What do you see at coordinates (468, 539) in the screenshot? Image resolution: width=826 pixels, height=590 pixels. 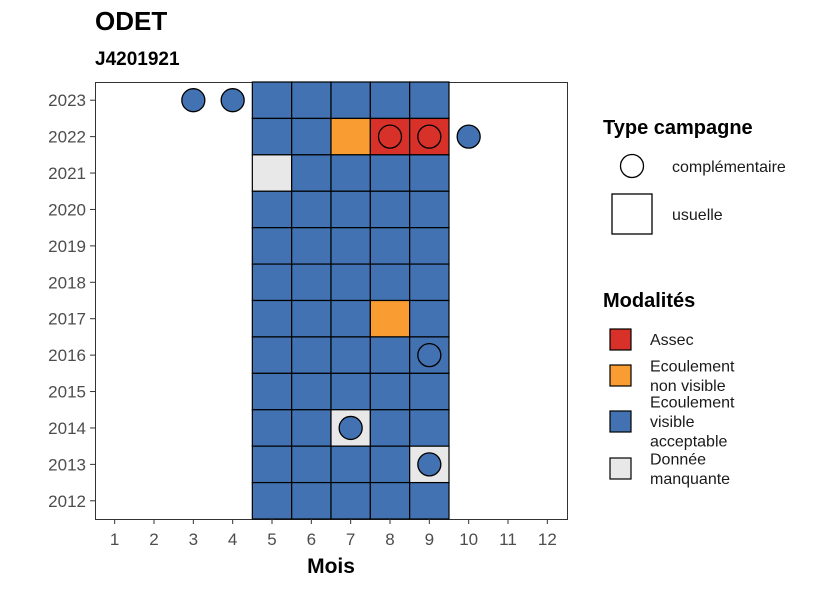 I see `x-tick-label: 10` at bounding box center [468, 539].